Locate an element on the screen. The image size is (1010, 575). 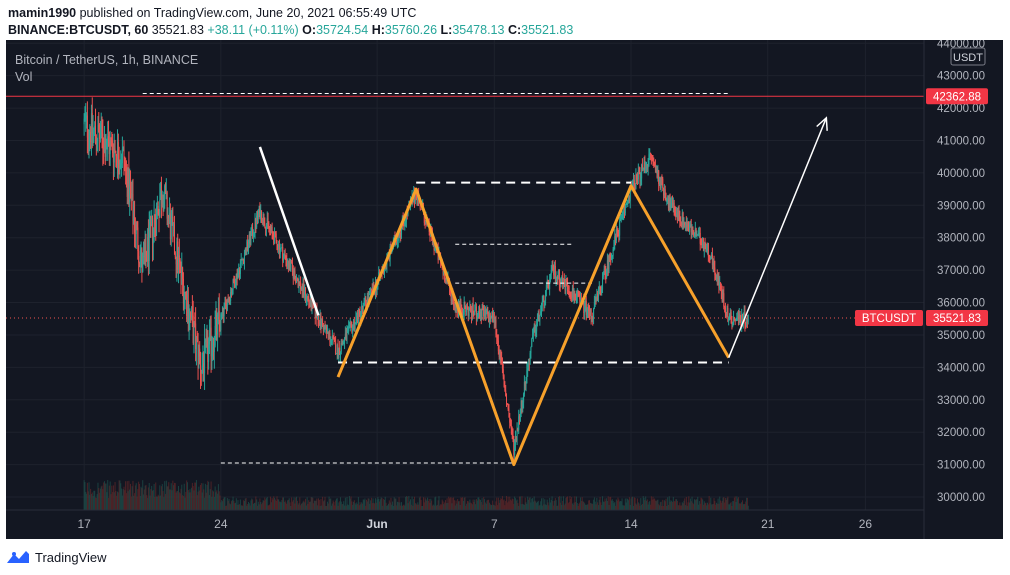
currency-box is located at coordinates (968, 56).